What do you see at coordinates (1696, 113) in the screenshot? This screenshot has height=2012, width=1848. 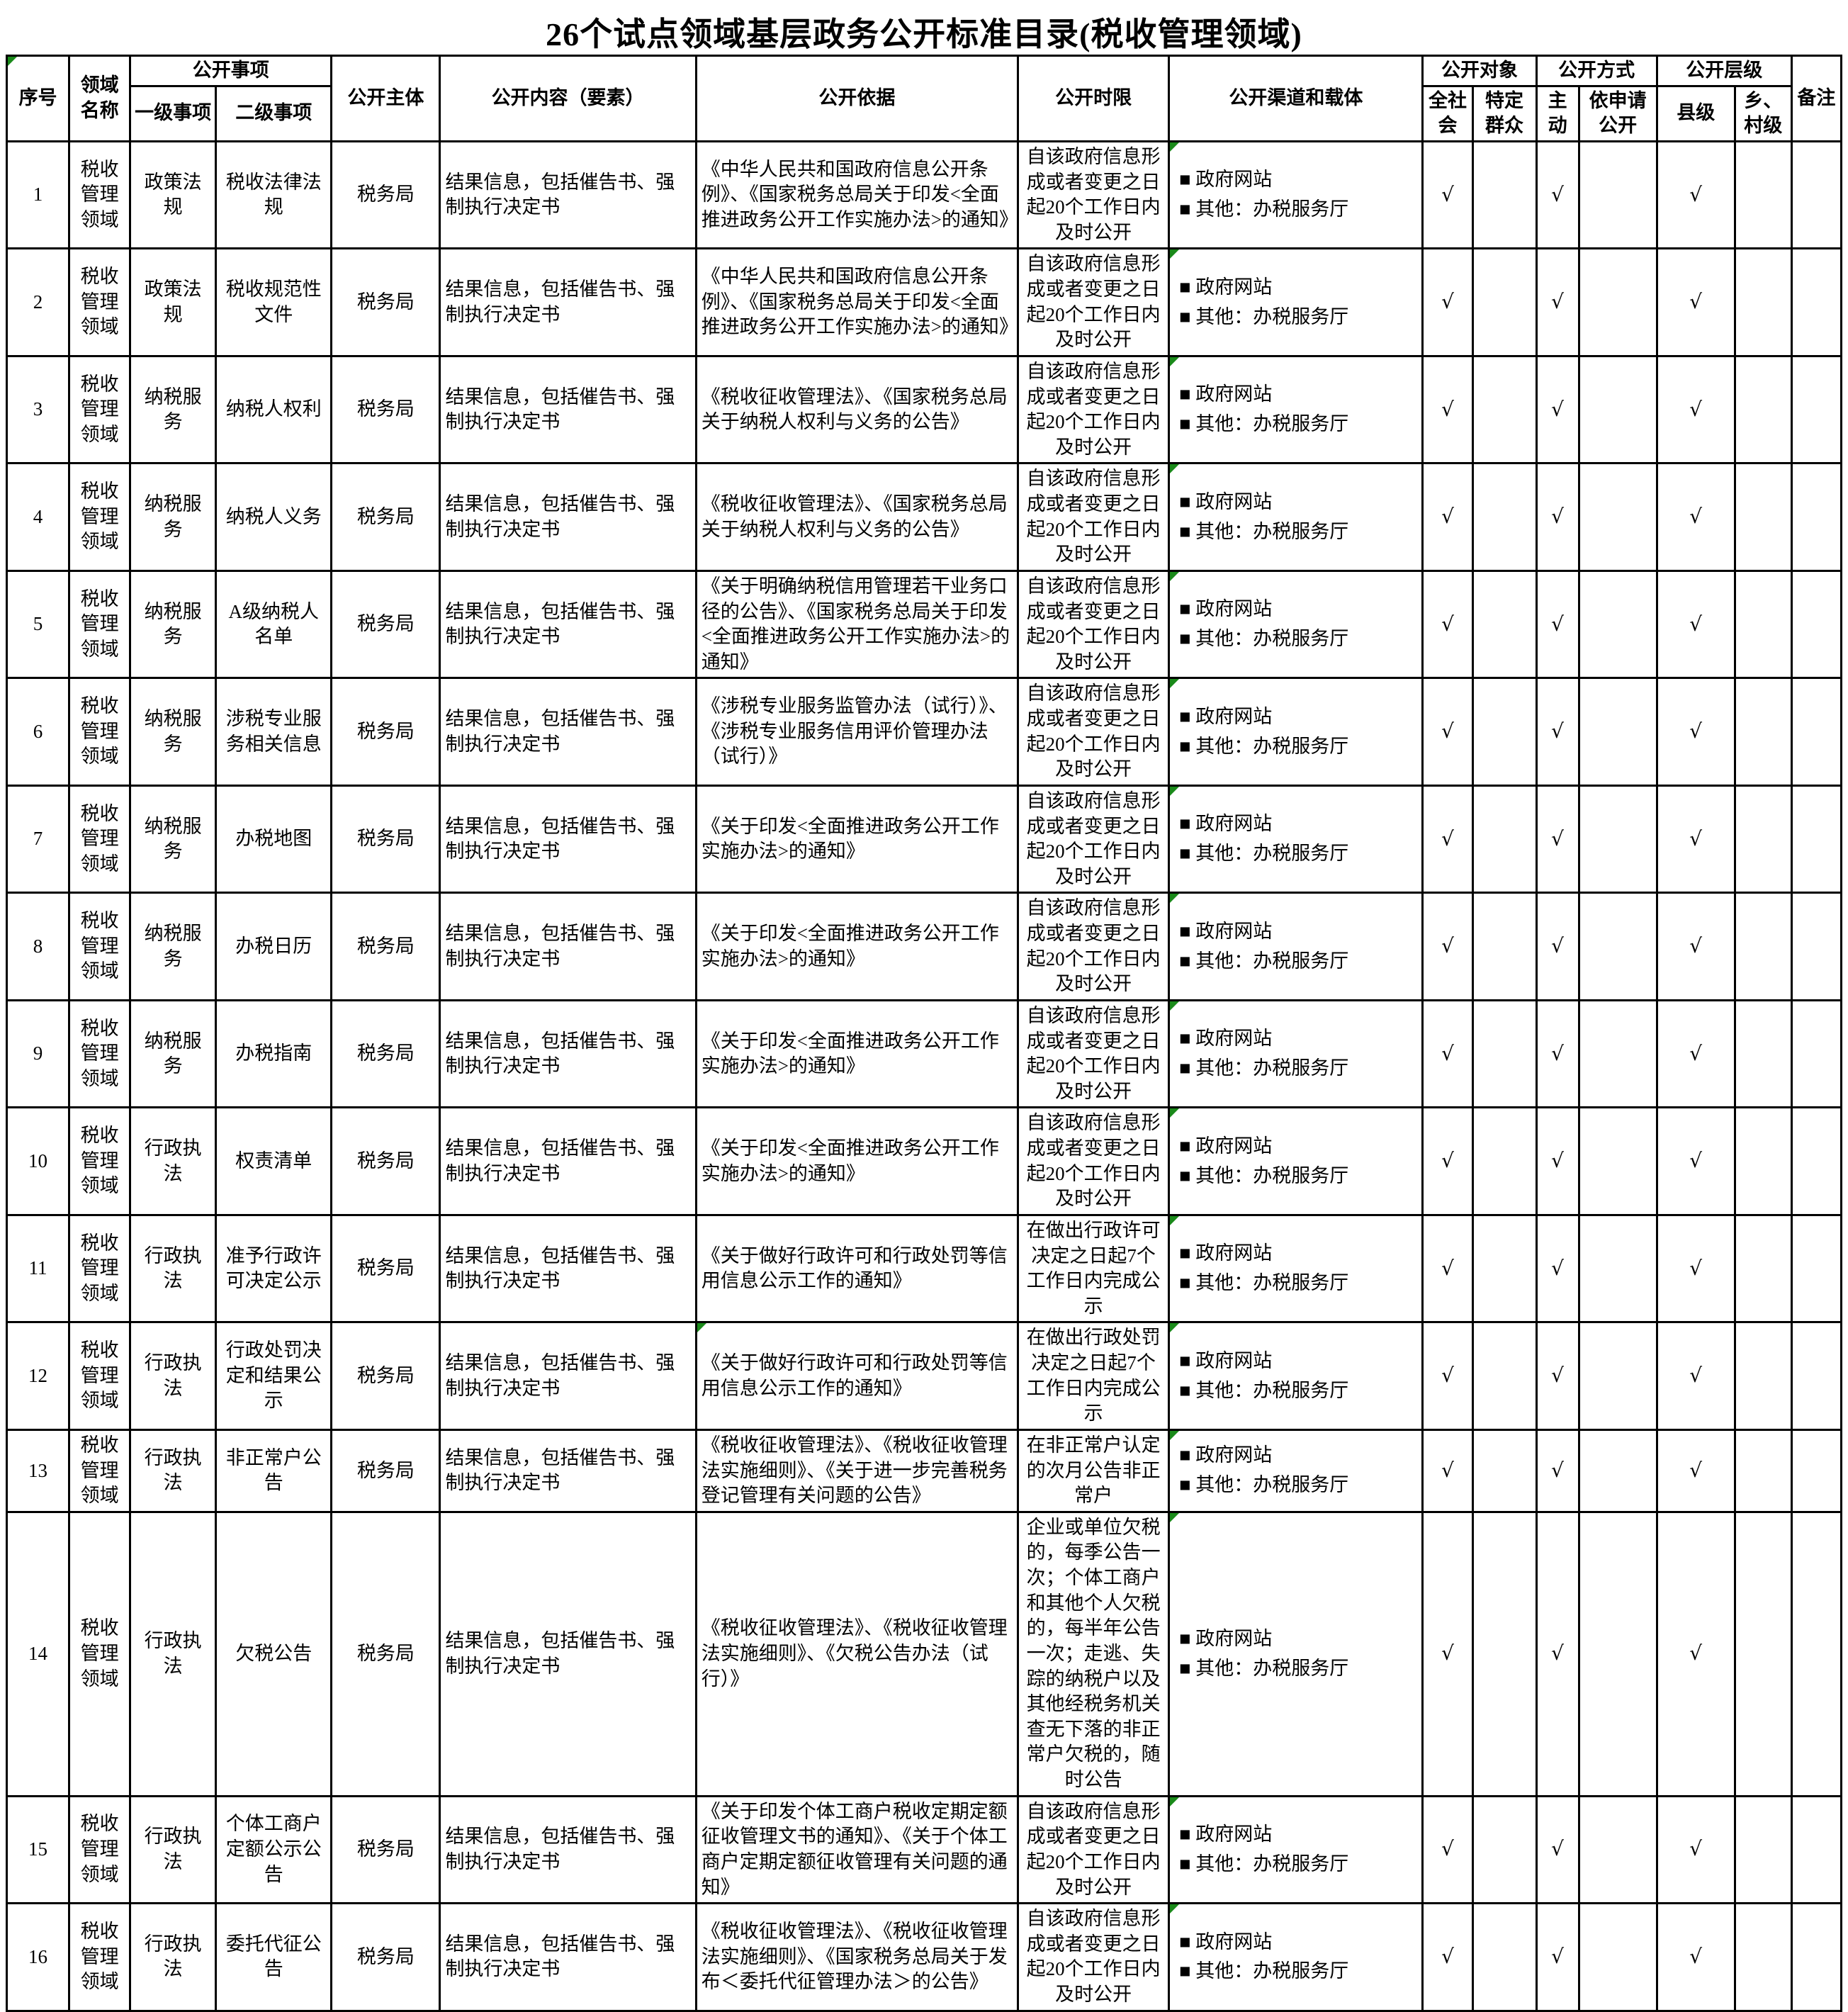 I see `header-county: 县级` at bounding box center [1696, 113].